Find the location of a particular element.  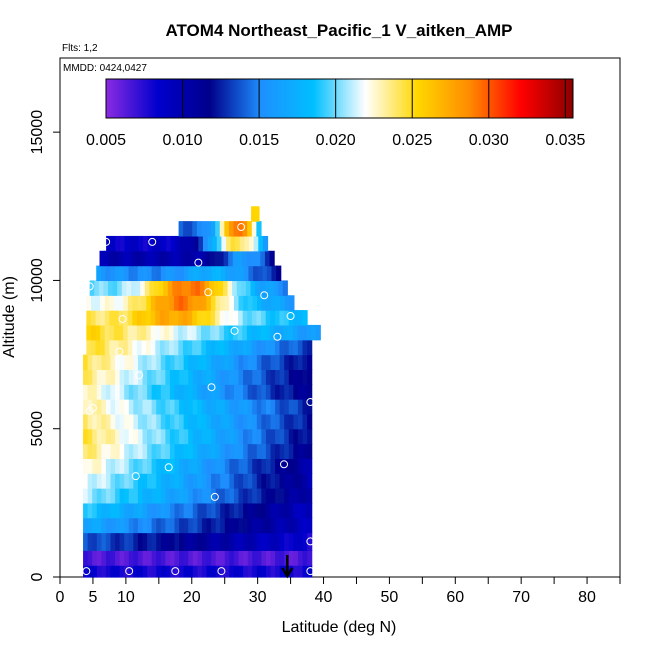

colorbar-tick-label: 0.025 is located at coordinates (412, 140).